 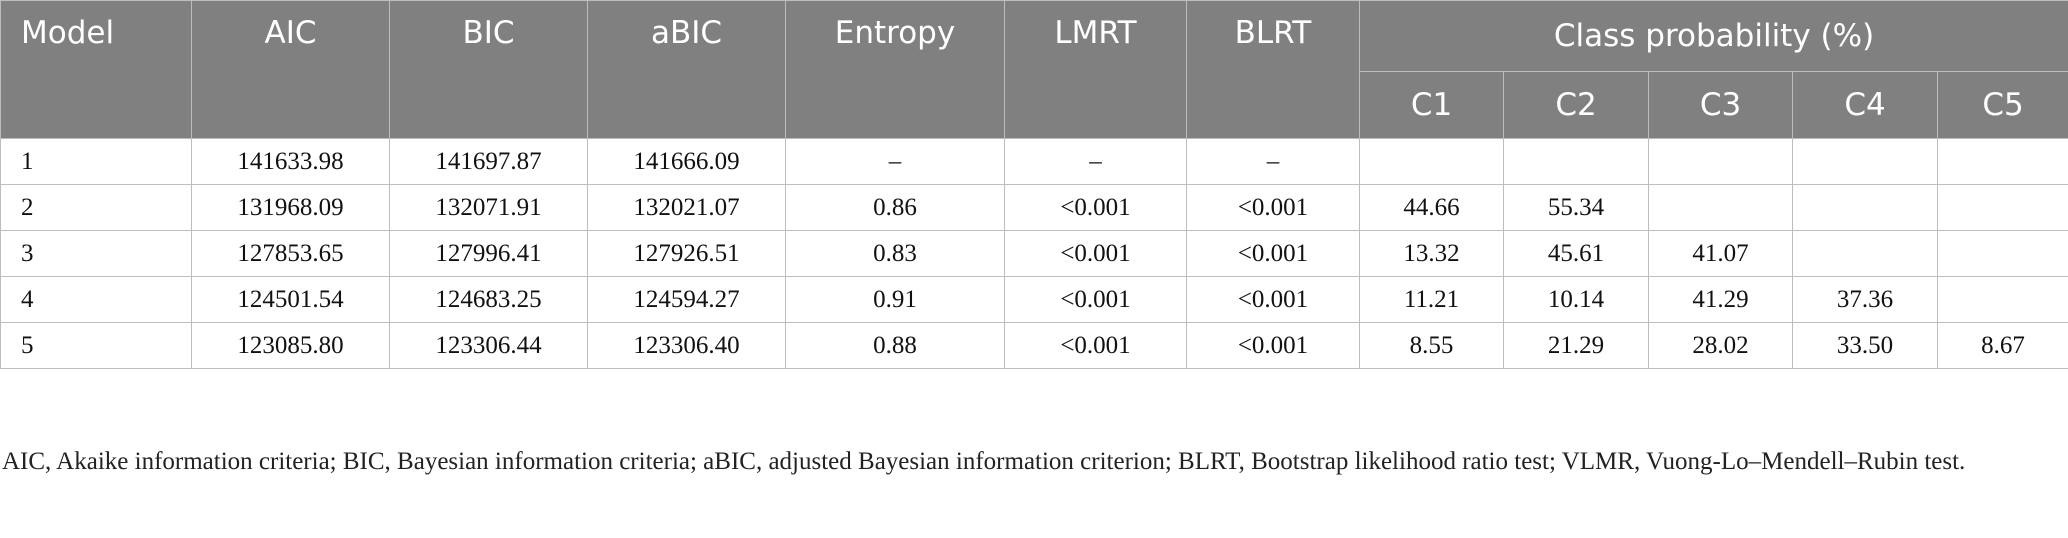 What do you see at coordinates (895, 207) in the screenshot?
I see `cell-entropy: 0.86` at bounding box center [895, 207].